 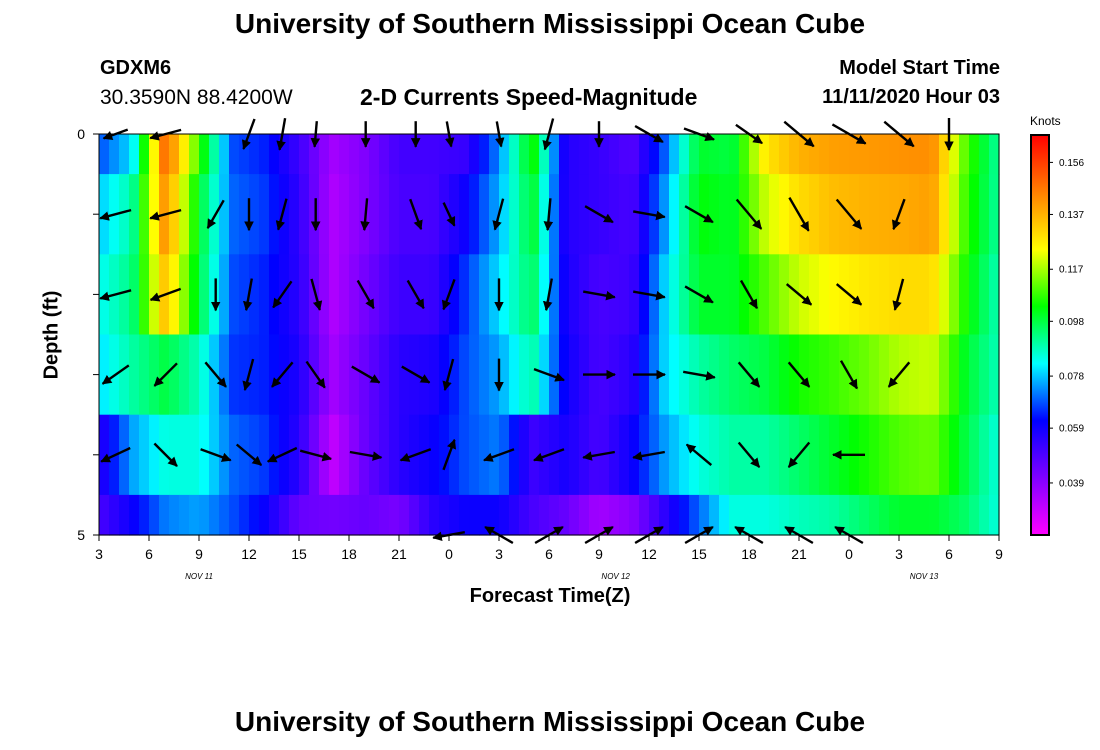 What do you see at coordinates (999, 554) in the screenshot?
I see `x-tick-label: 9` at bounding box center [999, 554].